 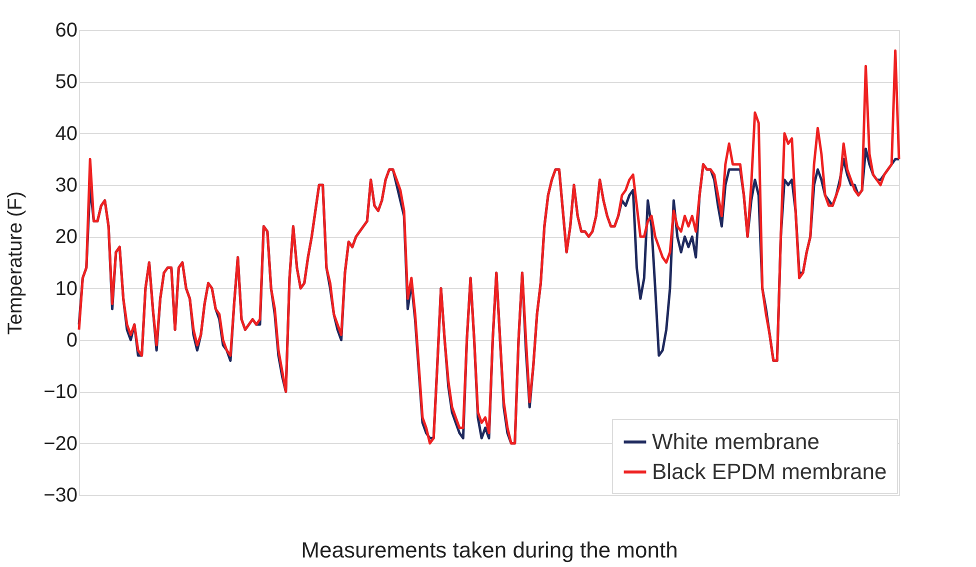 I want to click on y-tick-label: 60, so click(x=66, y=31).